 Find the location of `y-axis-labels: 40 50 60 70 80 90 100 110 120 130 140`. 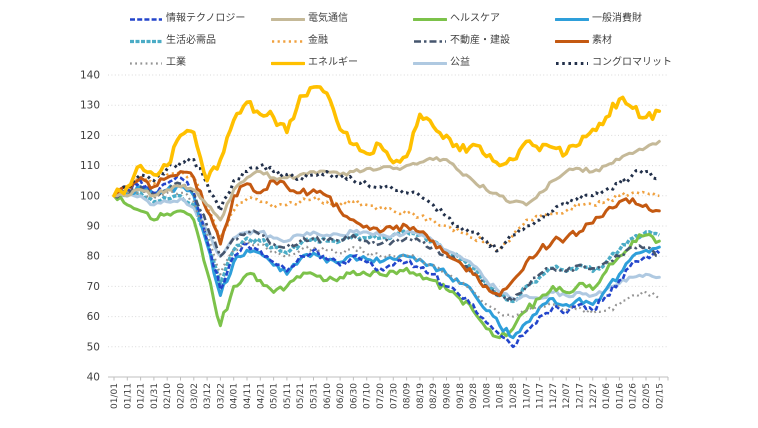

y-axis-labels: 40 50 60 70 80 90 100 110 120 130 140 is located at coordinates (90, 227).